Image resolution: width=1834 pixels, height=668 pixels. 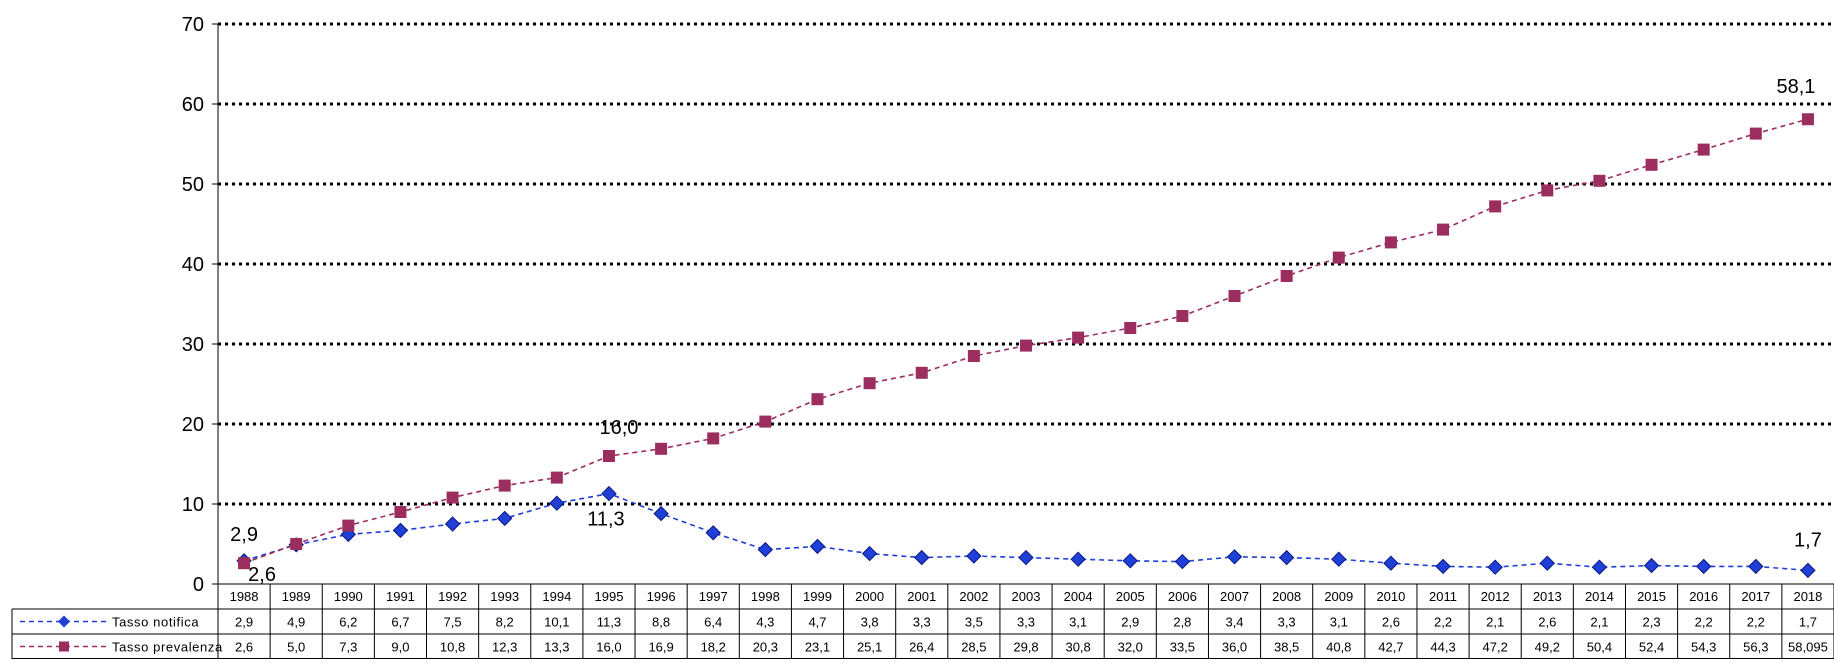 What do you see at coordinates (1599, 596) in the screenshot?
I see `x-category-label: 2014` at bounding box center [1599, 596].